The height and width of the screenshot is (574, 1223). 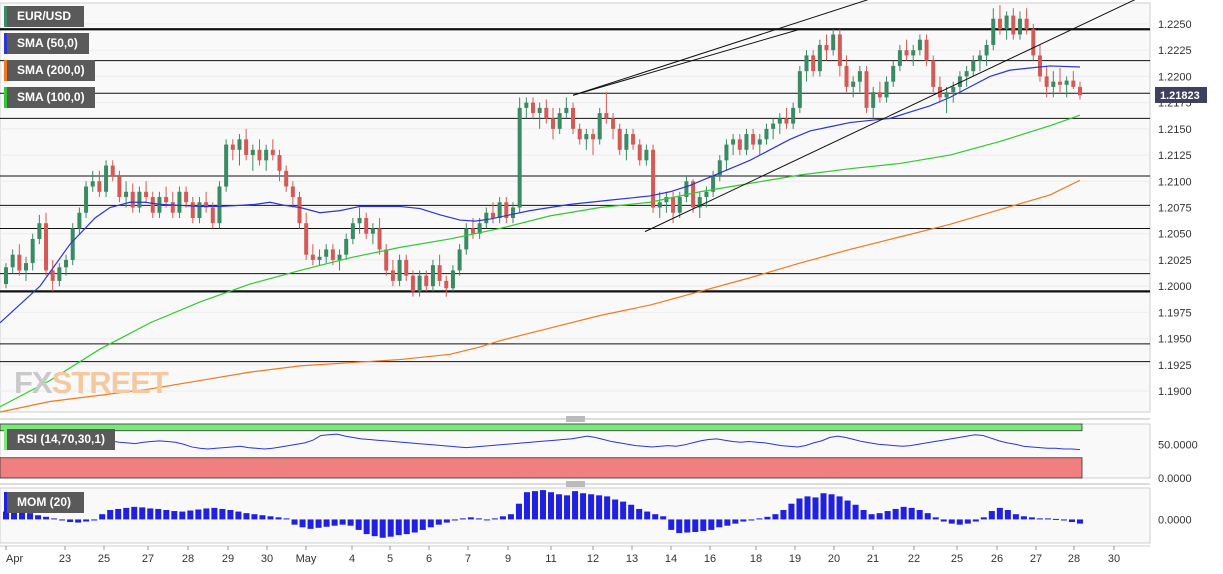 What do you see at coordinates (541, 468) in the screenshot?
I see `rsi-oversold-band` at bounding box center [541, 468].